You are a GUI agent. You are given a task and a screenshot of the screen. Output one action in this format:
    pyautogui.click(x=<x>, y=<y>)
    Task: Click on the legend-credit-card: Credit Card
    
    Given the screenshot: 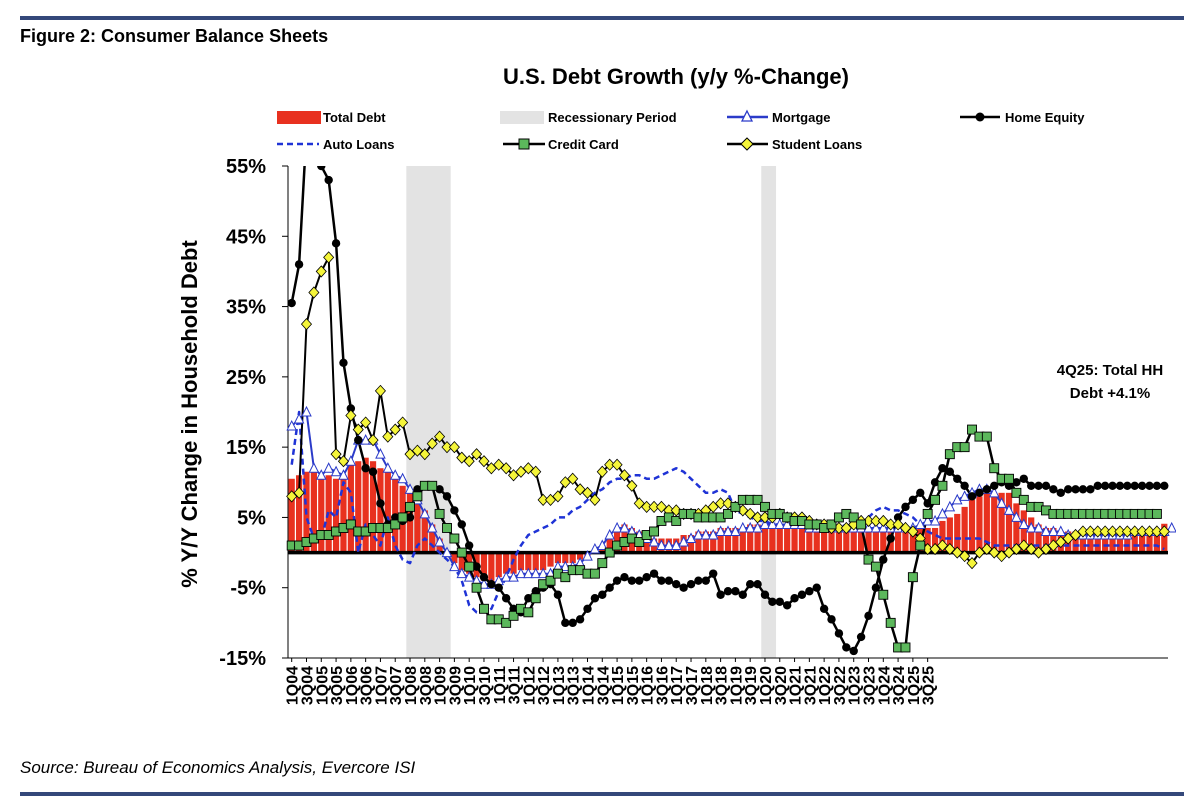 What is the action you would take?
    pyautogui.click(x=561, y=144)
    